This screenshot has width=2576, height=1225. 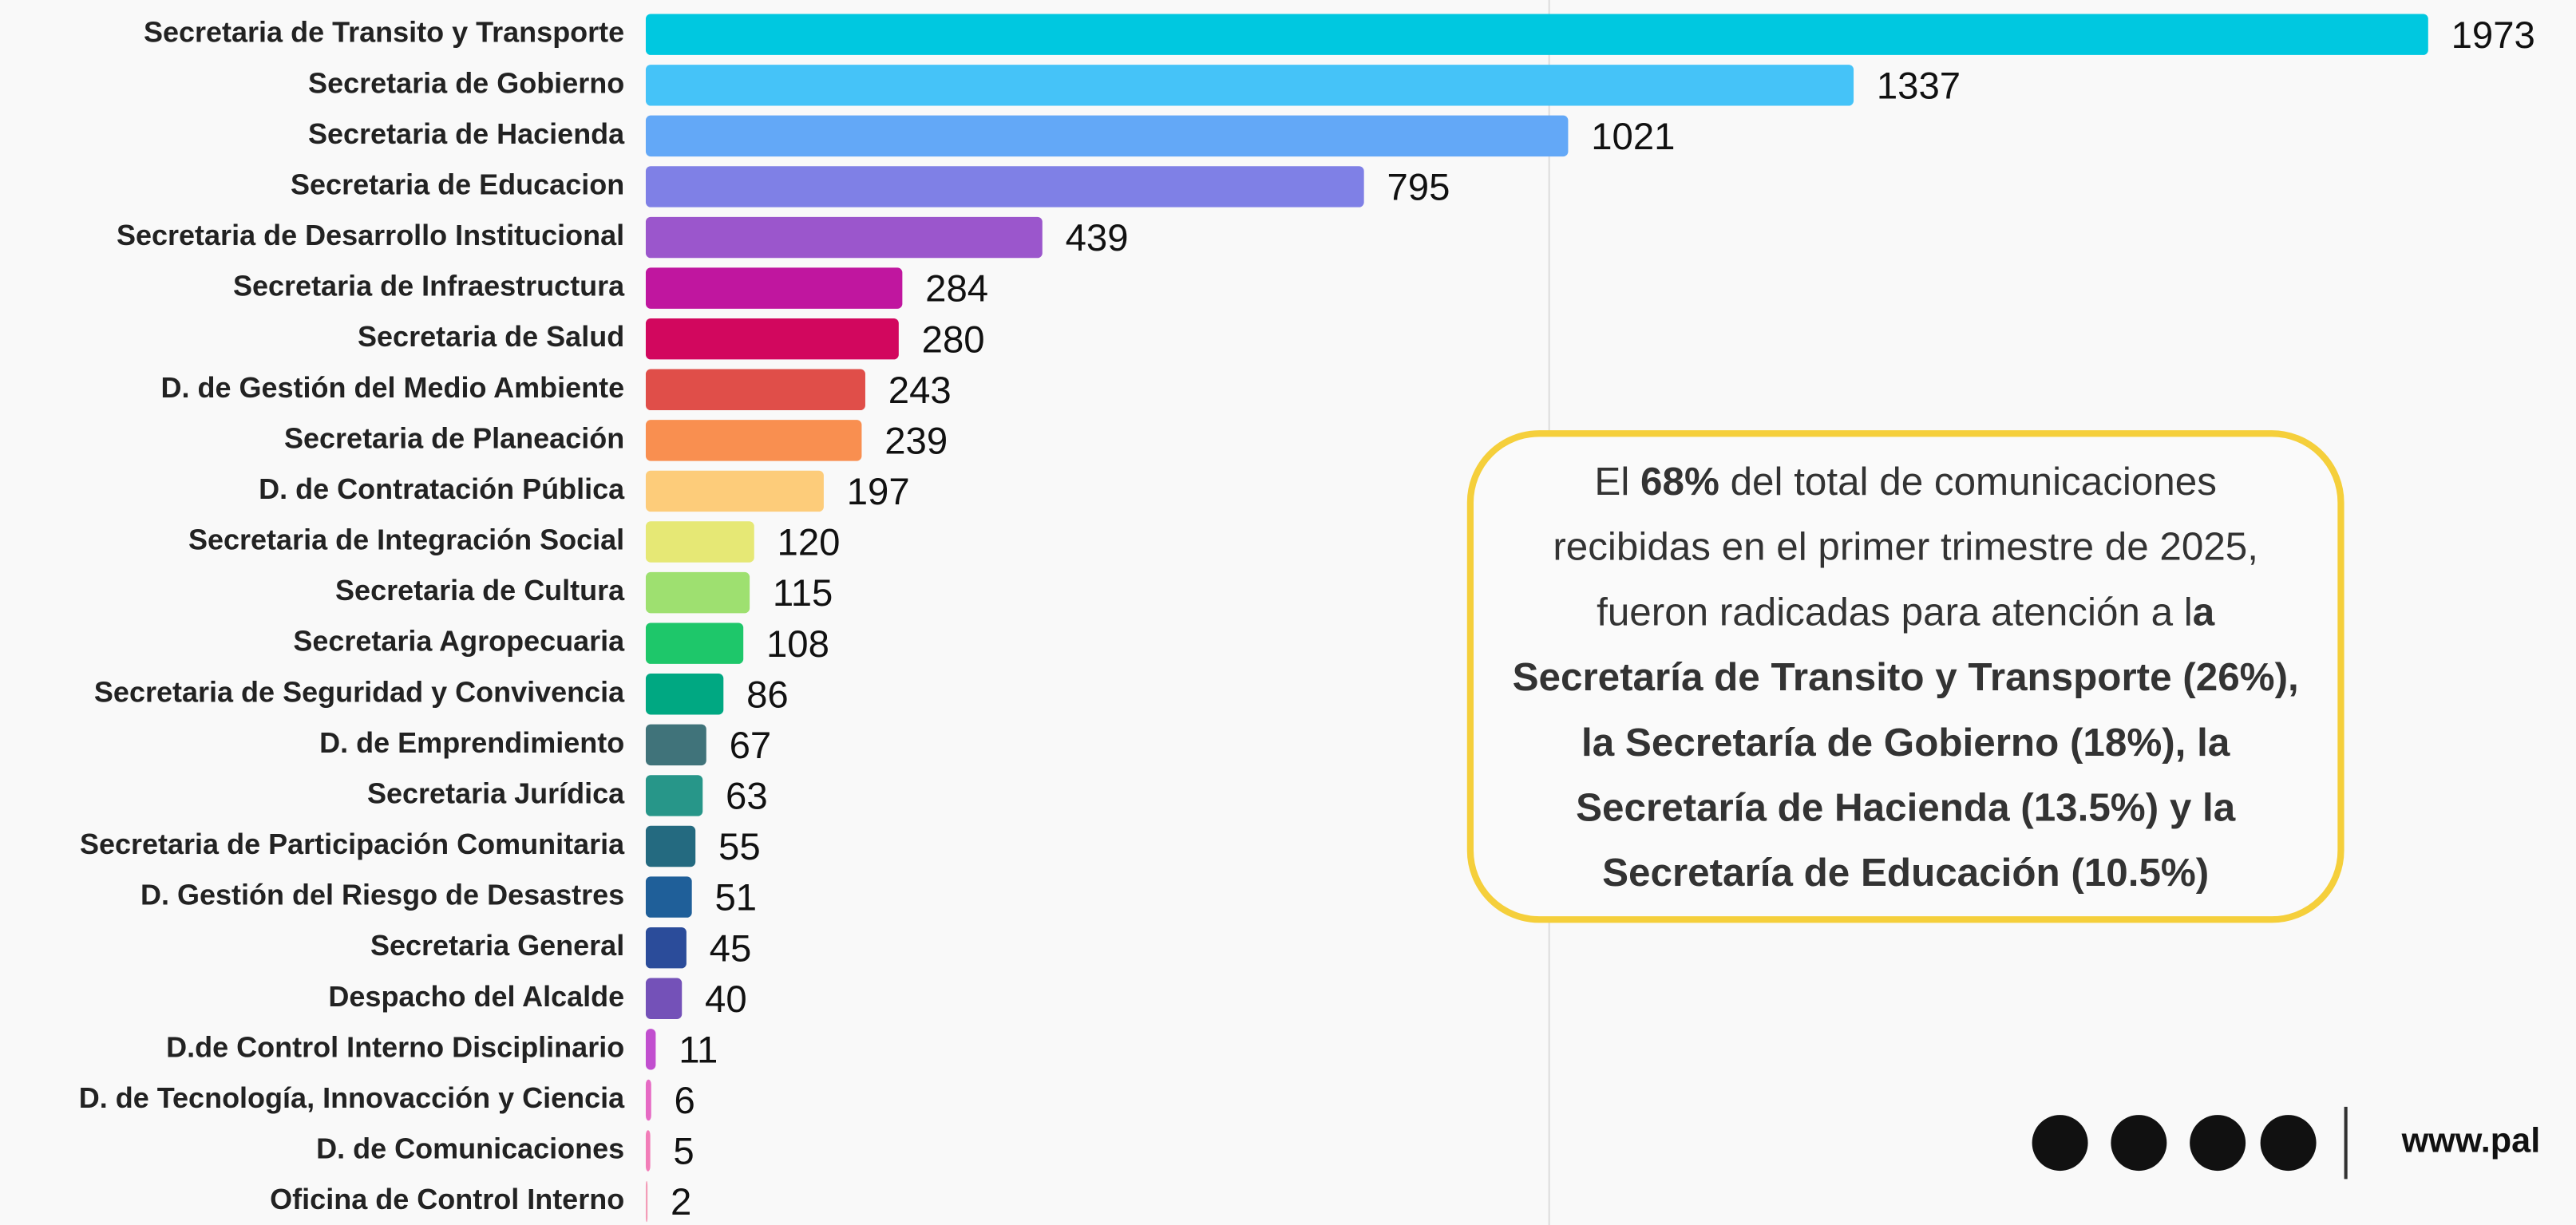 I want to click on category-label: Secretaria General, so click(x=497, y=945).